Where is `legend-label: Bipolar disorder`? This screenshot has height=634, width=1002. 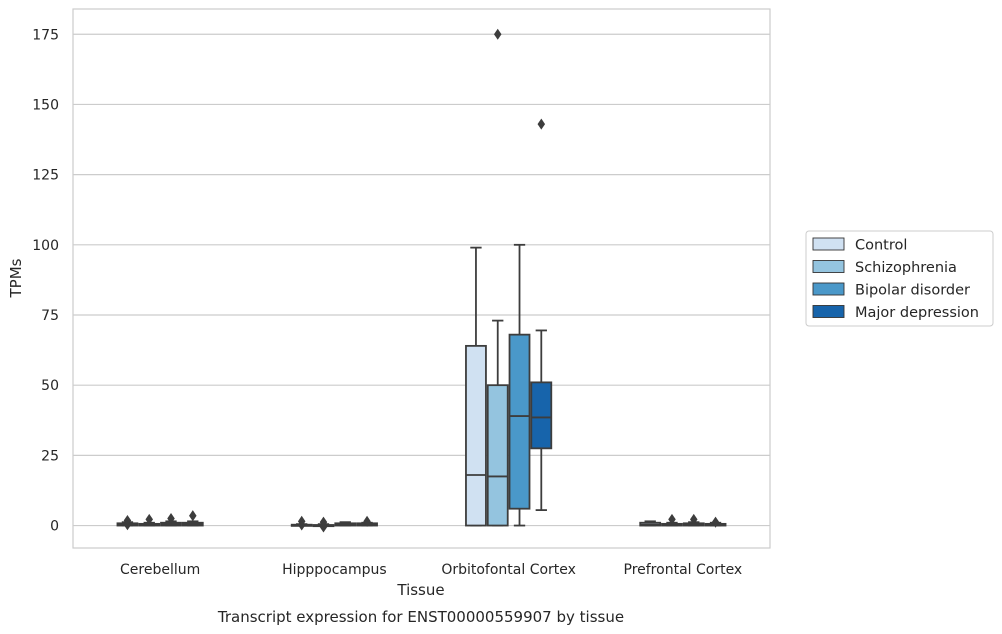
legend-label: Bipolar disorder is located at coordinates (912, 291).